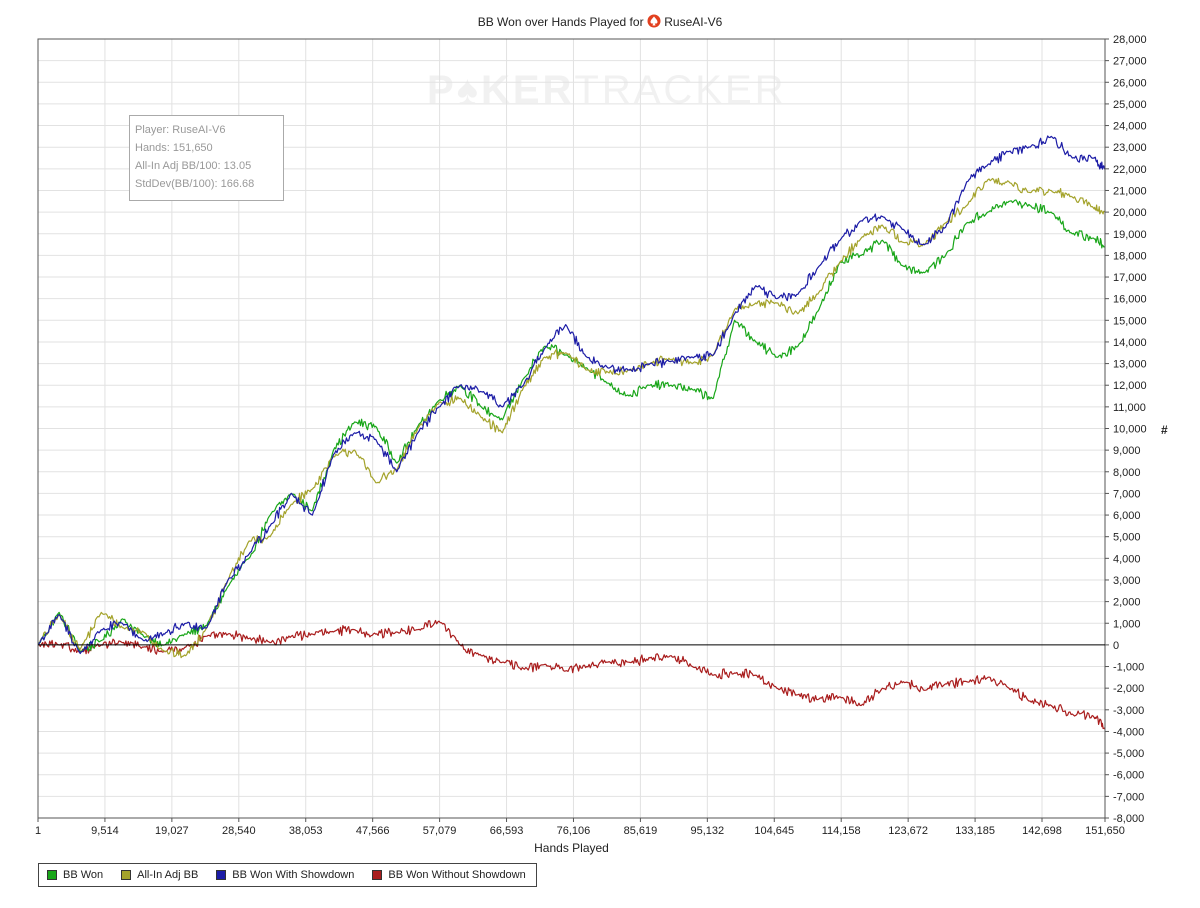 This screenshot has height=908, width=1200. Describe the element at coordinates (1130, 300) in the screenshot. I see `y-tick-label: 16,000` at that location.